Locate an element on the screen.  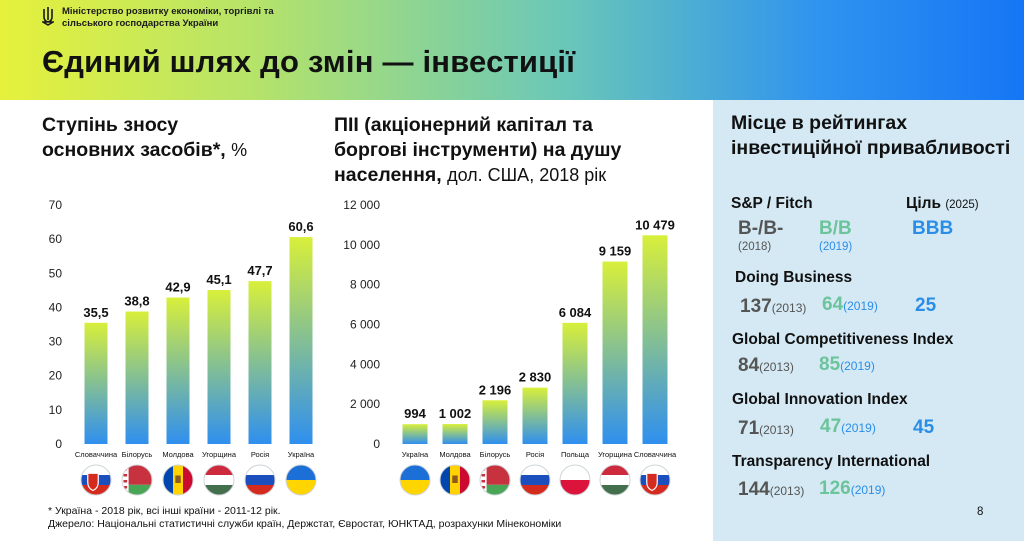
db-2019-year: (2019) is located at coordinates (860, 306).